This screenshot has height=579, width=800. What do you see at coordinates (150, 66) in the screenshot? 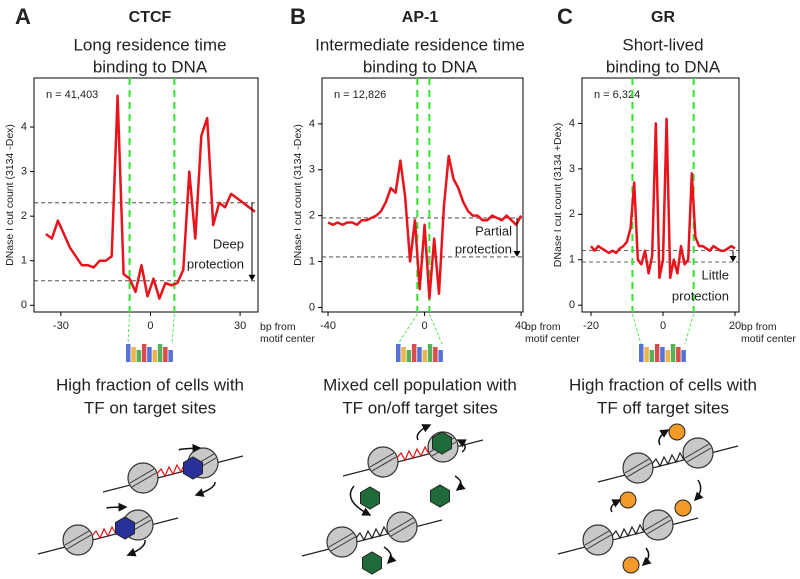
I see `subtitle: binding to DNA` at bounding box center [150, 66].